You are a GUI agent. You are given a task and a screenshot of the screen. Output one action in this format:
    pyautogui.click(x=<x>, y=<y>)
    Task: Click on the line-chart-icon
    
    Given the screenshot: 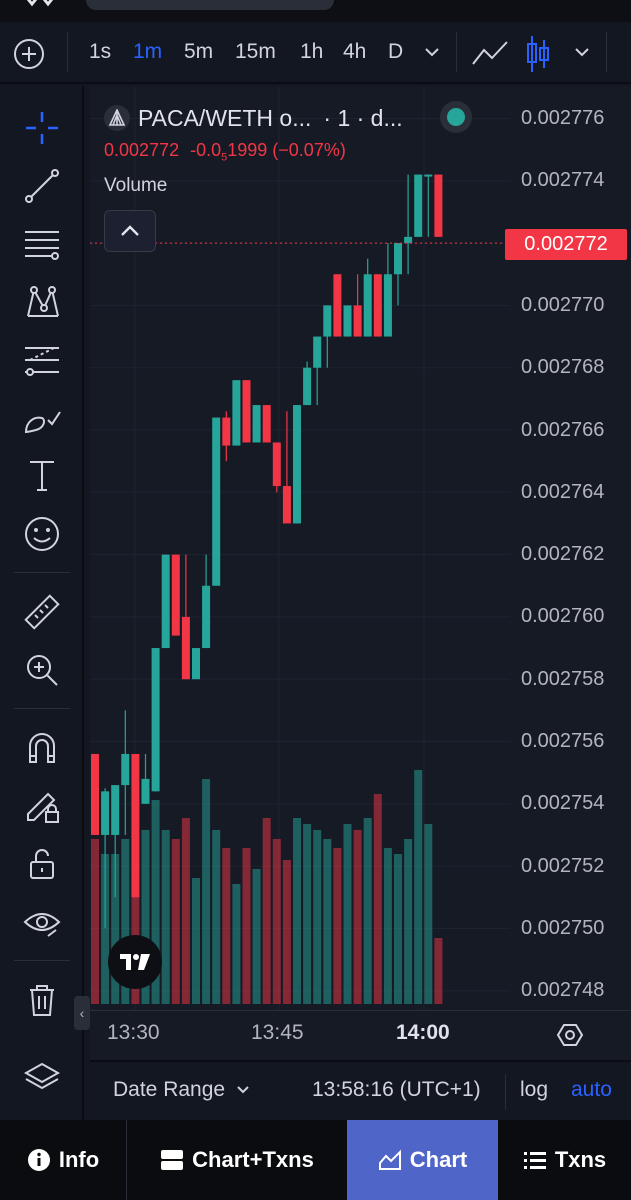 What is the action you would take?
    pyautogui.click(x=490, y=53)
    